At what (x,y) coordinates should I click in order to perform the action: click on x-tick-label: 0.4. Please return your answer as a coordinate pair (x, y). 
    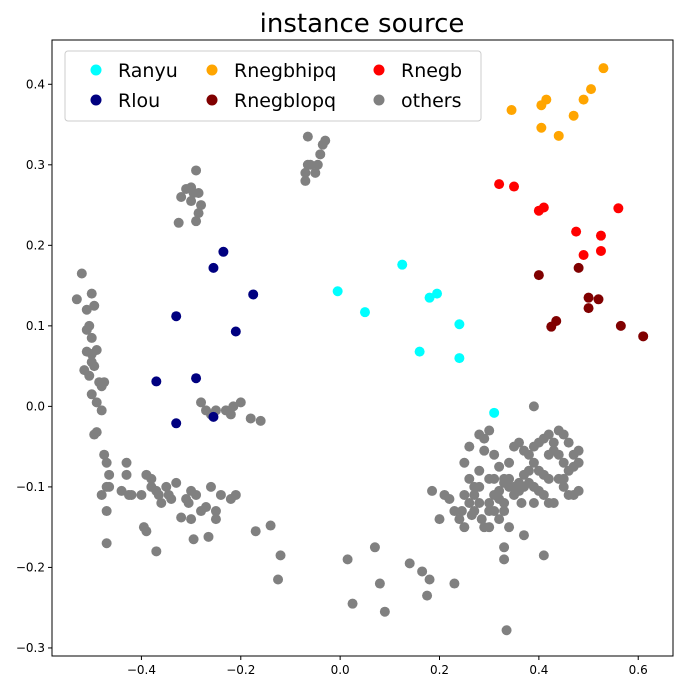
    Looking at the image, I should click on (538, 670).